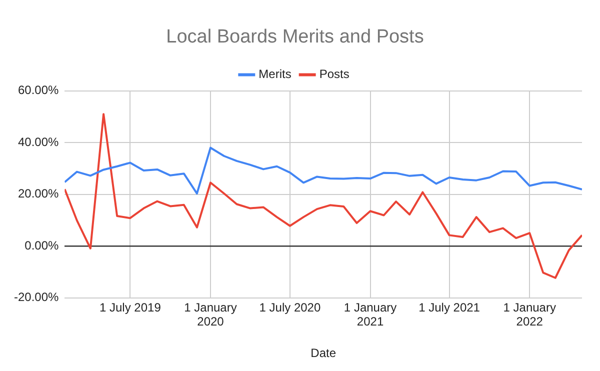 Image resolution: width=600 pixels, height=371 pixels. Describe the element at coordinates (295, 37) in the screenshot. I see `chart-title: Local Boards Merits and Posts` at that location.